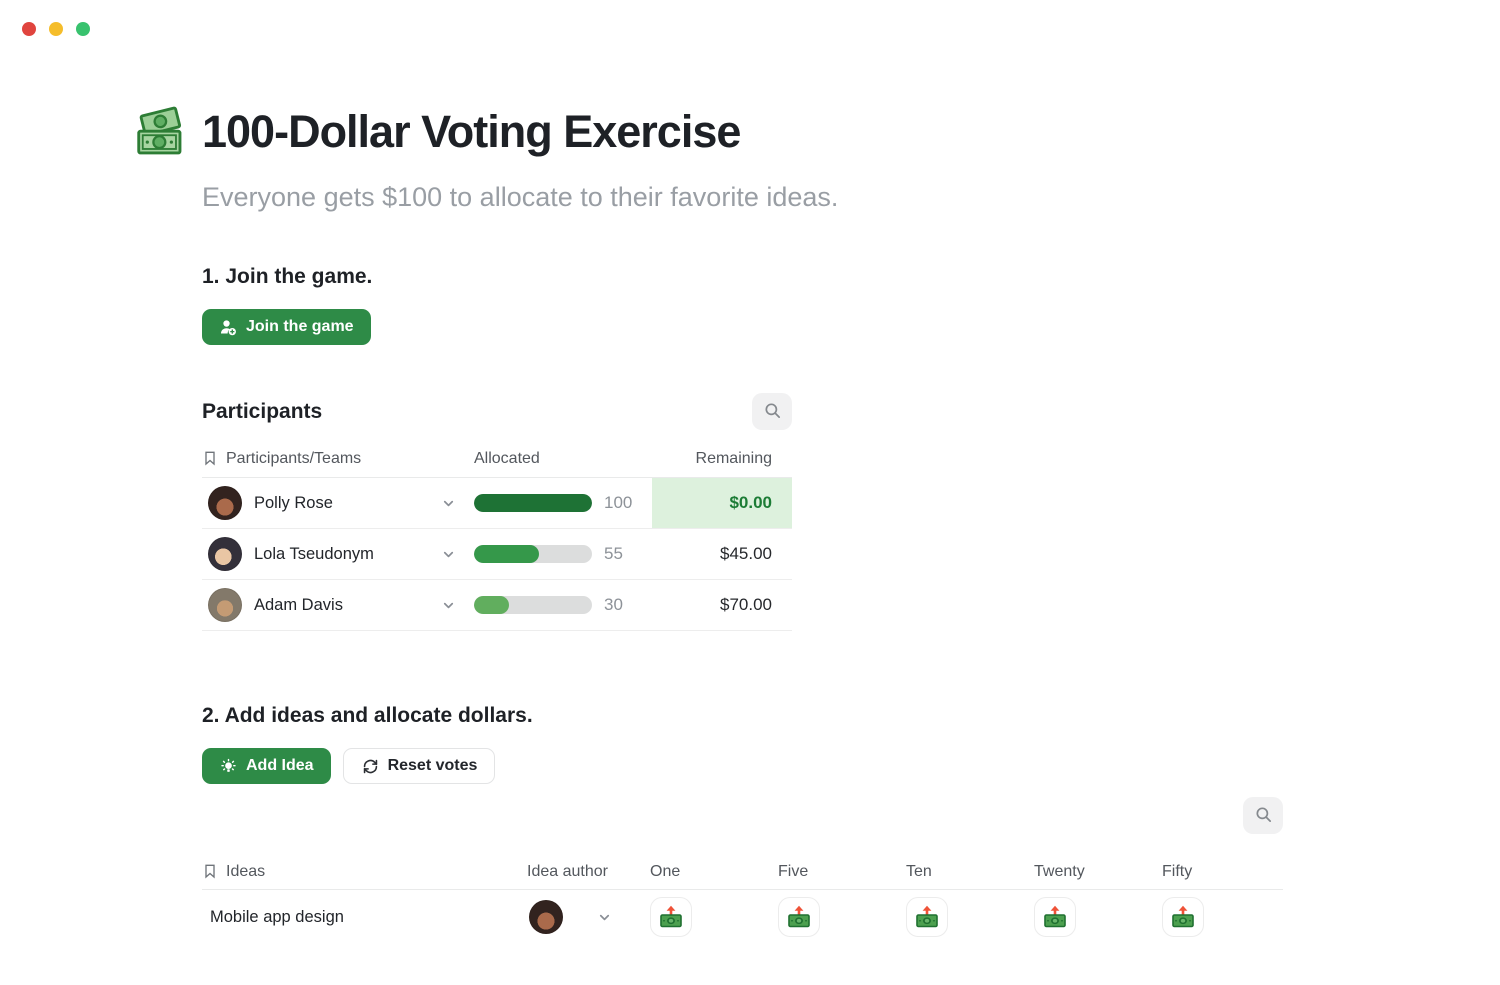  Describe the element at coordinates (1059, 871) in the screenshot. I see `column-header-twenty: Twenty` at that location.